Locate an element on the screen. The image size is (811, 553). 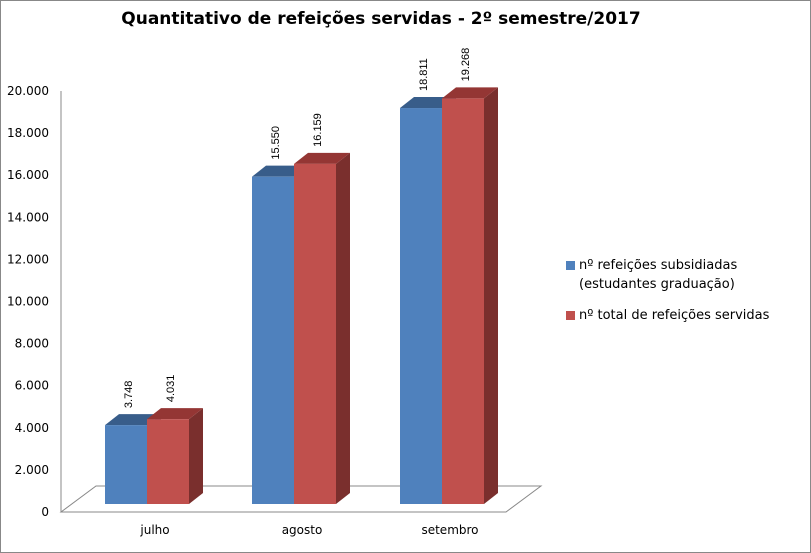
legend-swatch-blue is located at coordinates (570, 265).